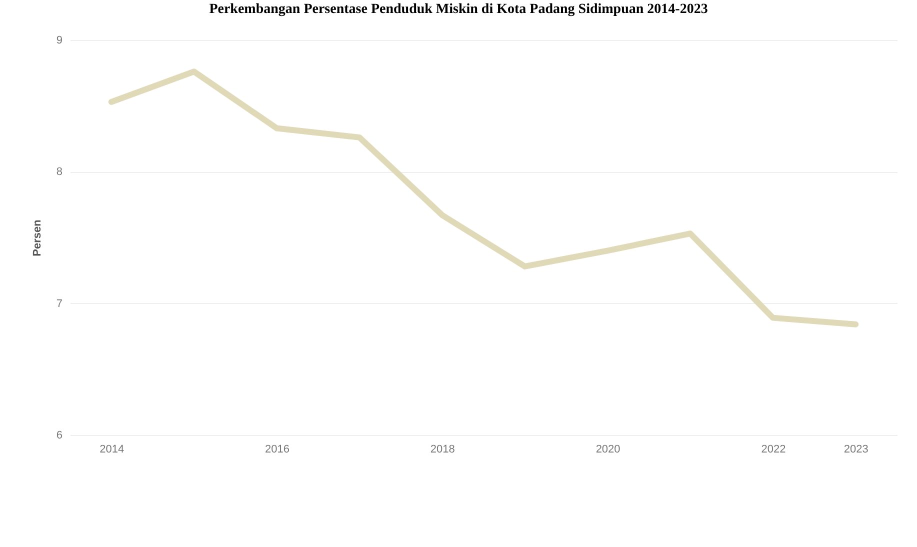 The width and height of the screenshot is (917, 547). Describe the element at coordinates (59, 40) in the screenshot. I see `y-tick-label: 9` at that location.